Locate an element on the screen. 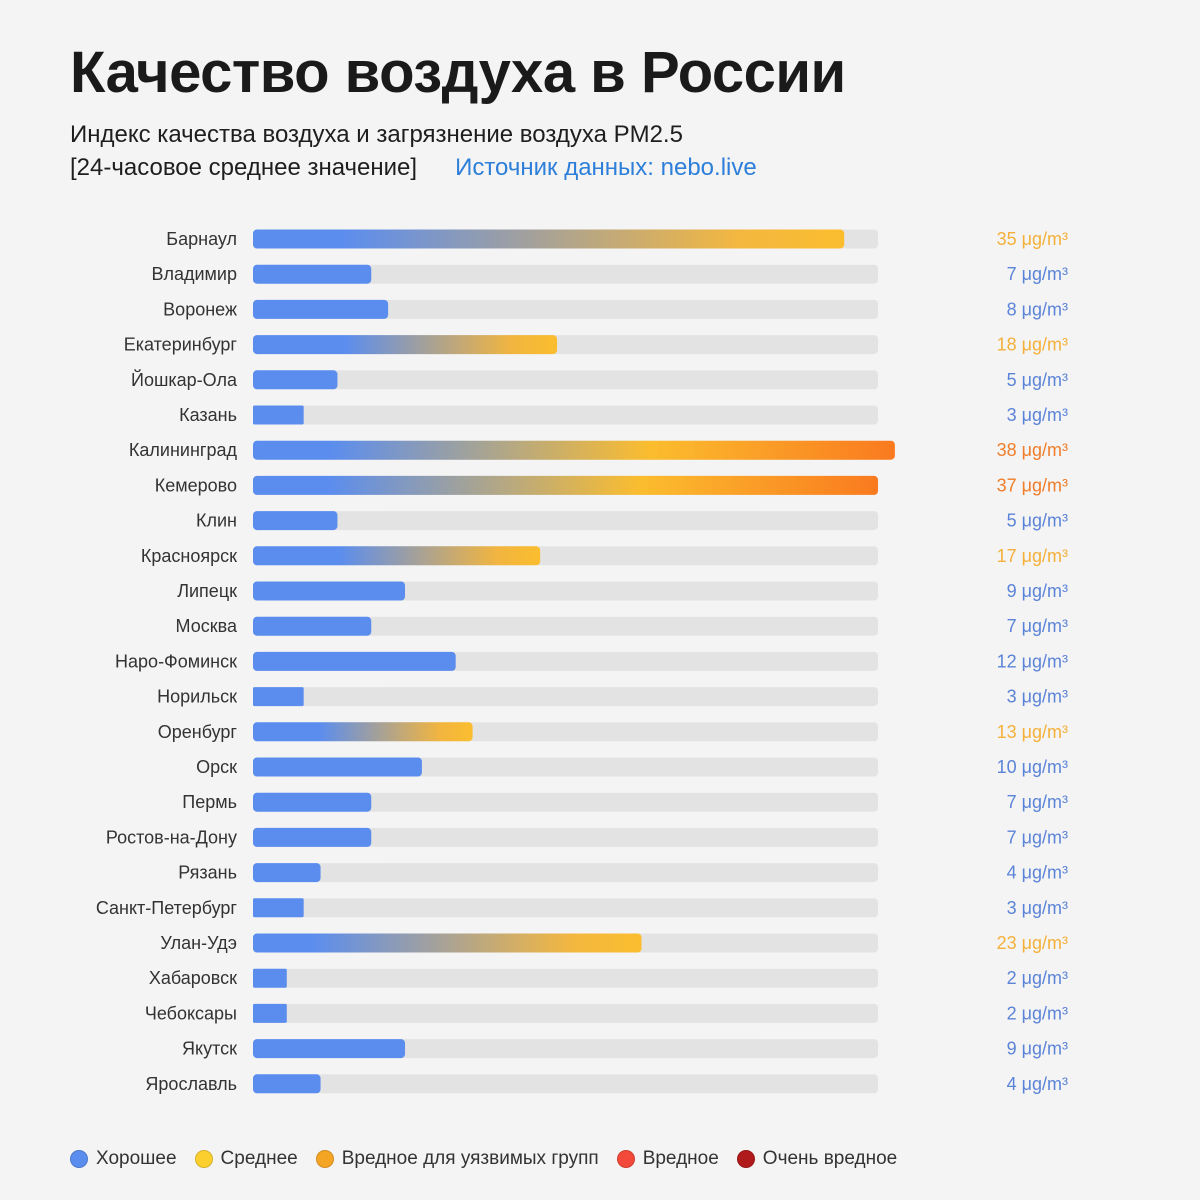 The height and width of the screenshot is (1200, 1200). city-label: Москва is located at coordinates (207, 626).